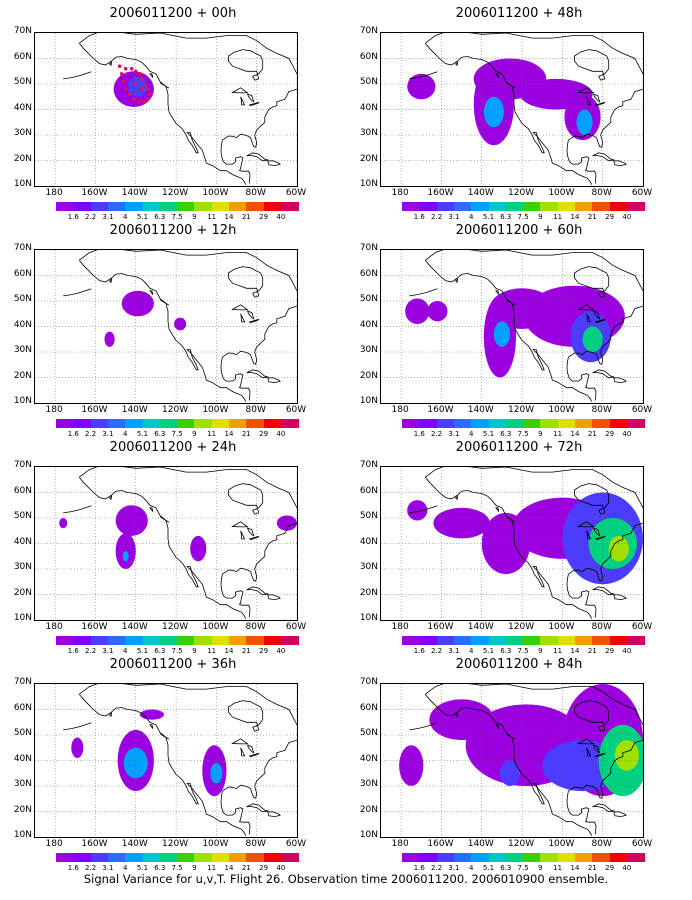 This screenshot has height=900, width=692. Describe the element at coordinates (91, 217) in the screenshot. I see `colorbar-label: 2.2` at that location.